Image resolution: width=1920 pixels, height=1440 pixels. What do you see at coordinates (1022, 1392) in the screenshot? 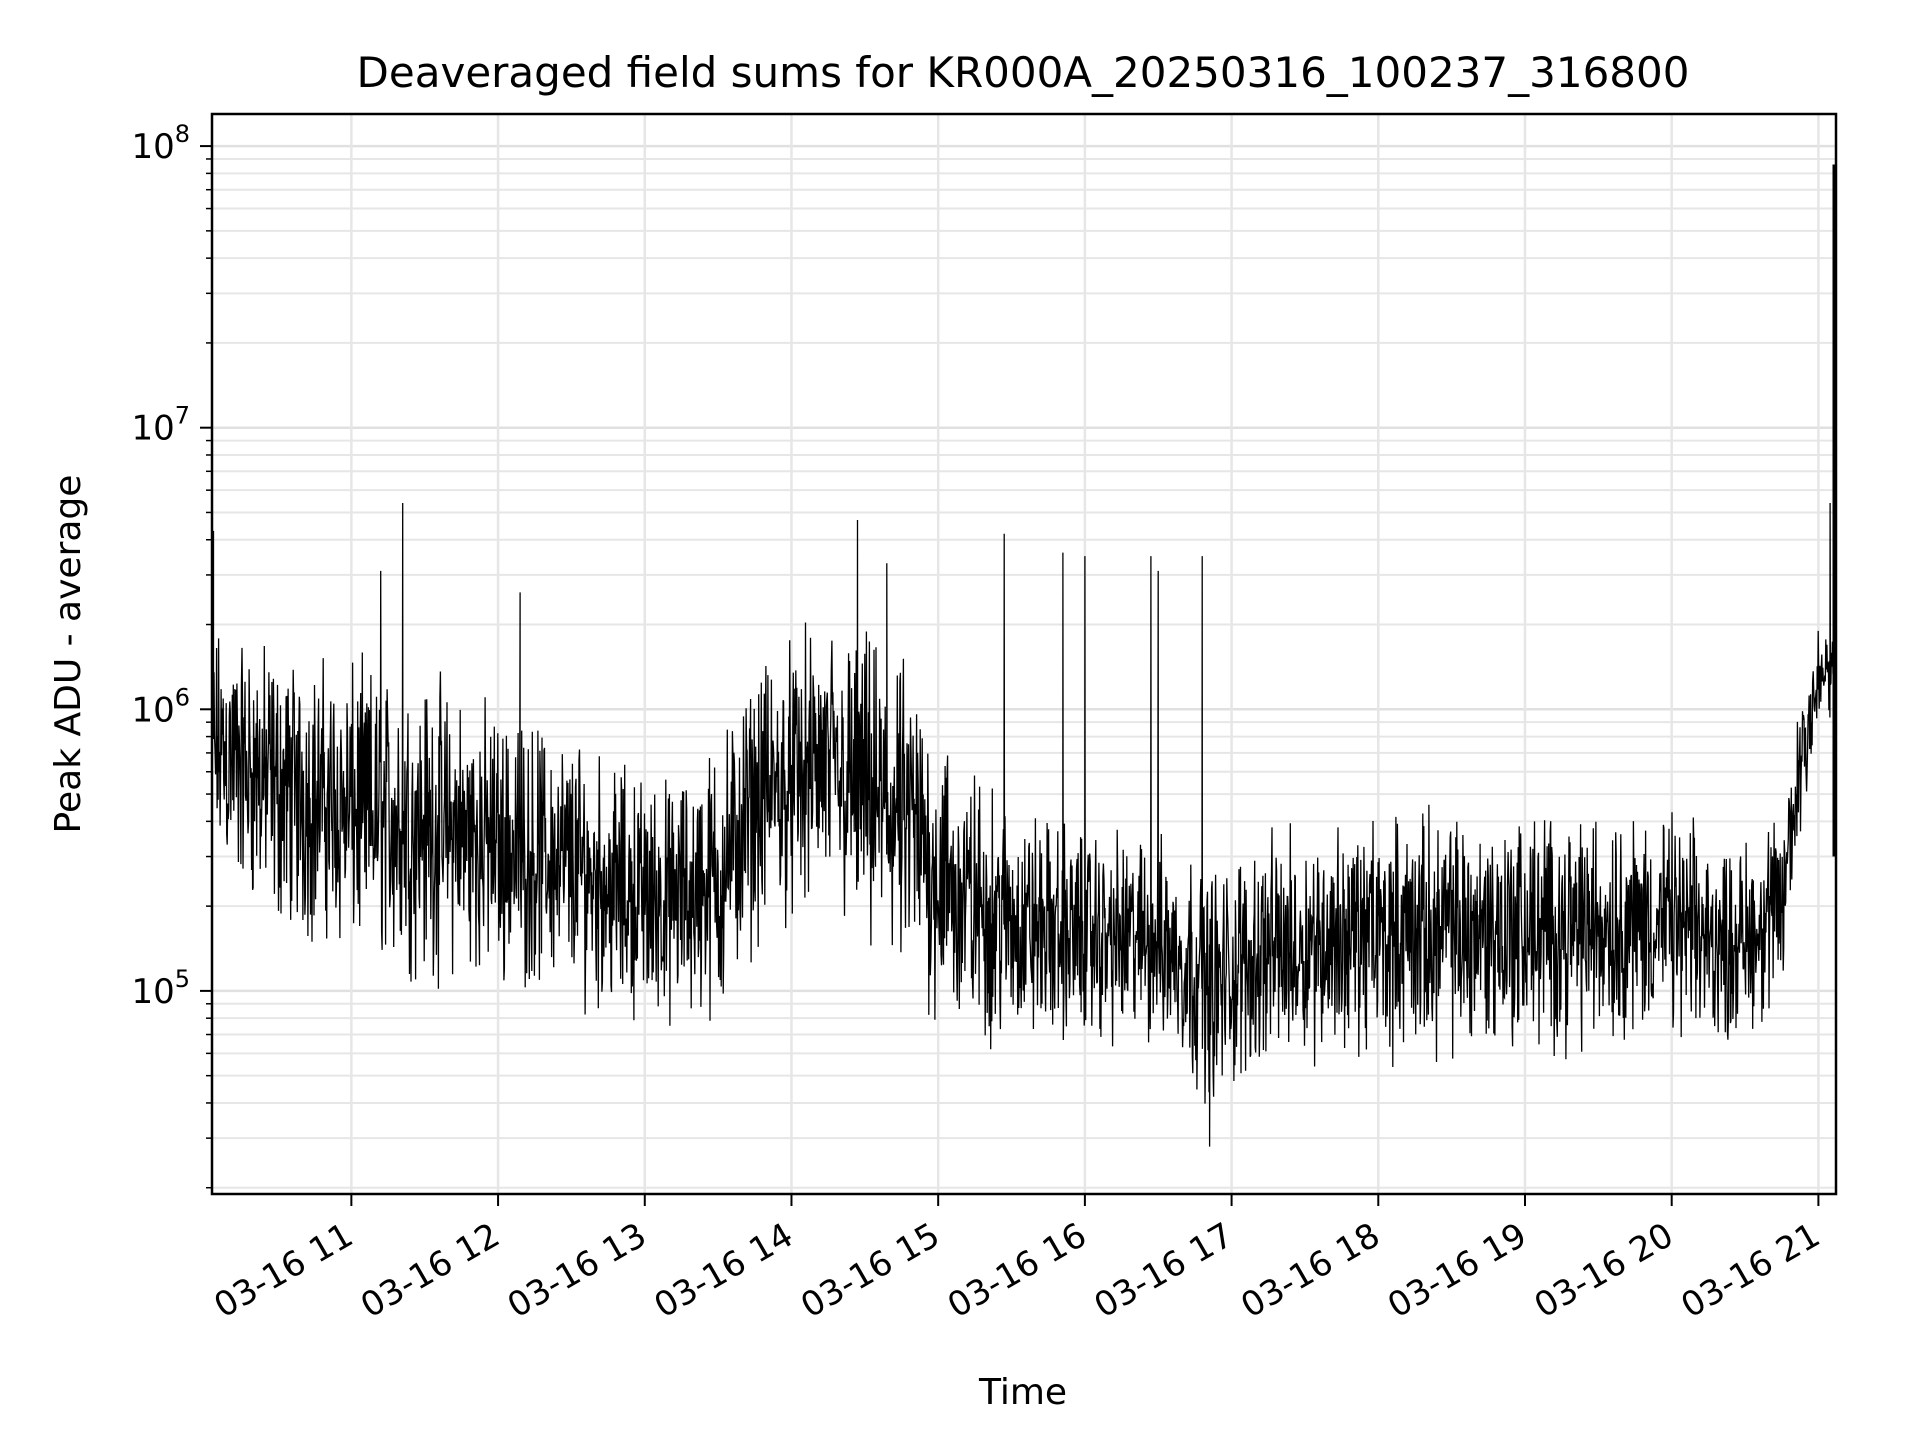
I see `x-axis-label: Time` at bounding box center [1022, 1392].